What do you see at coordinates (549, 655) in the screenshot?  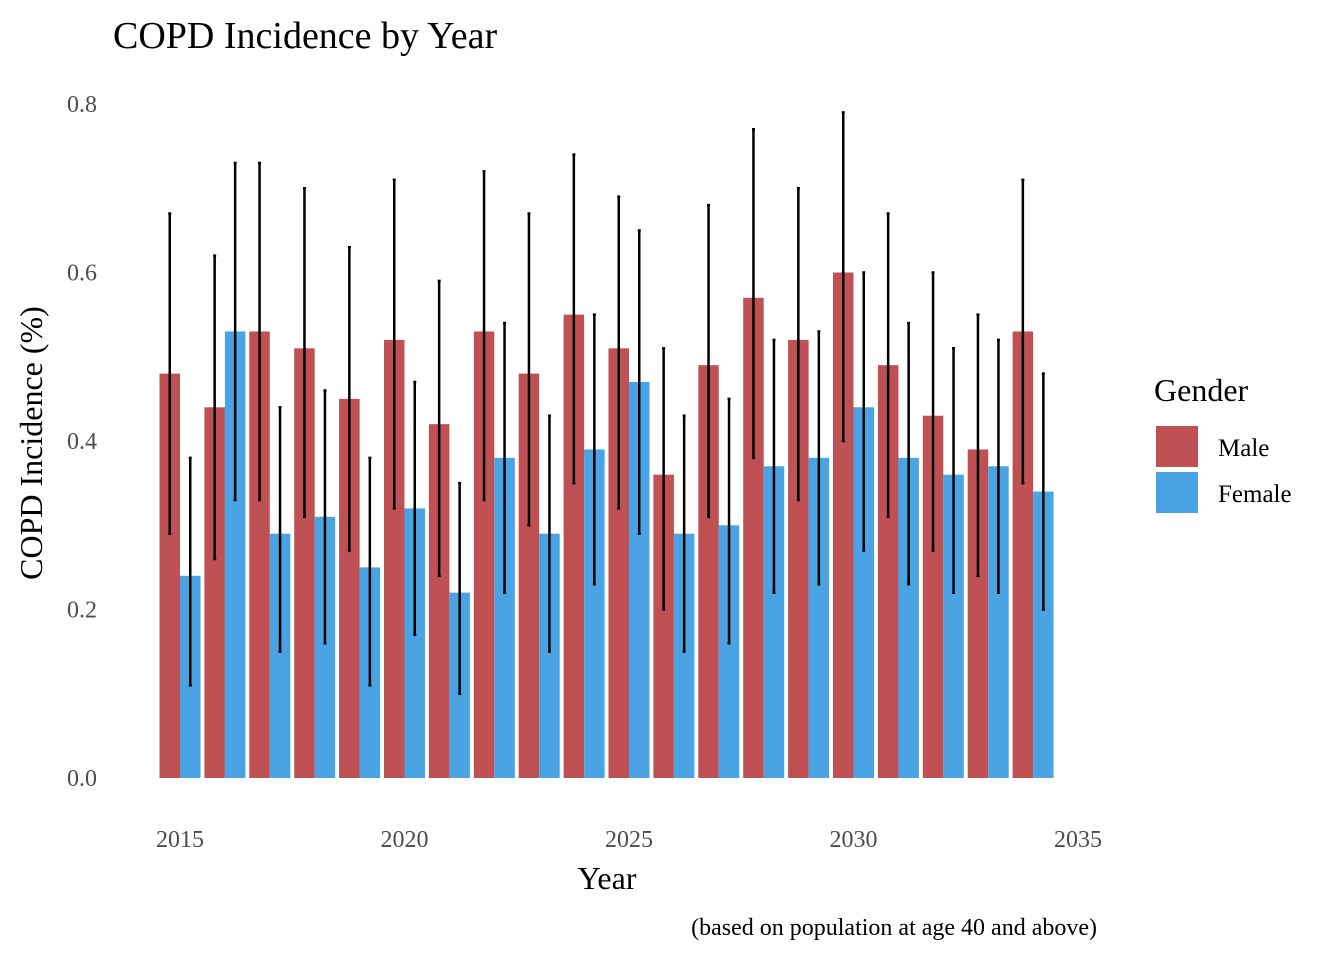 I see `bar-female-2023` at bounding box center [549, 655].